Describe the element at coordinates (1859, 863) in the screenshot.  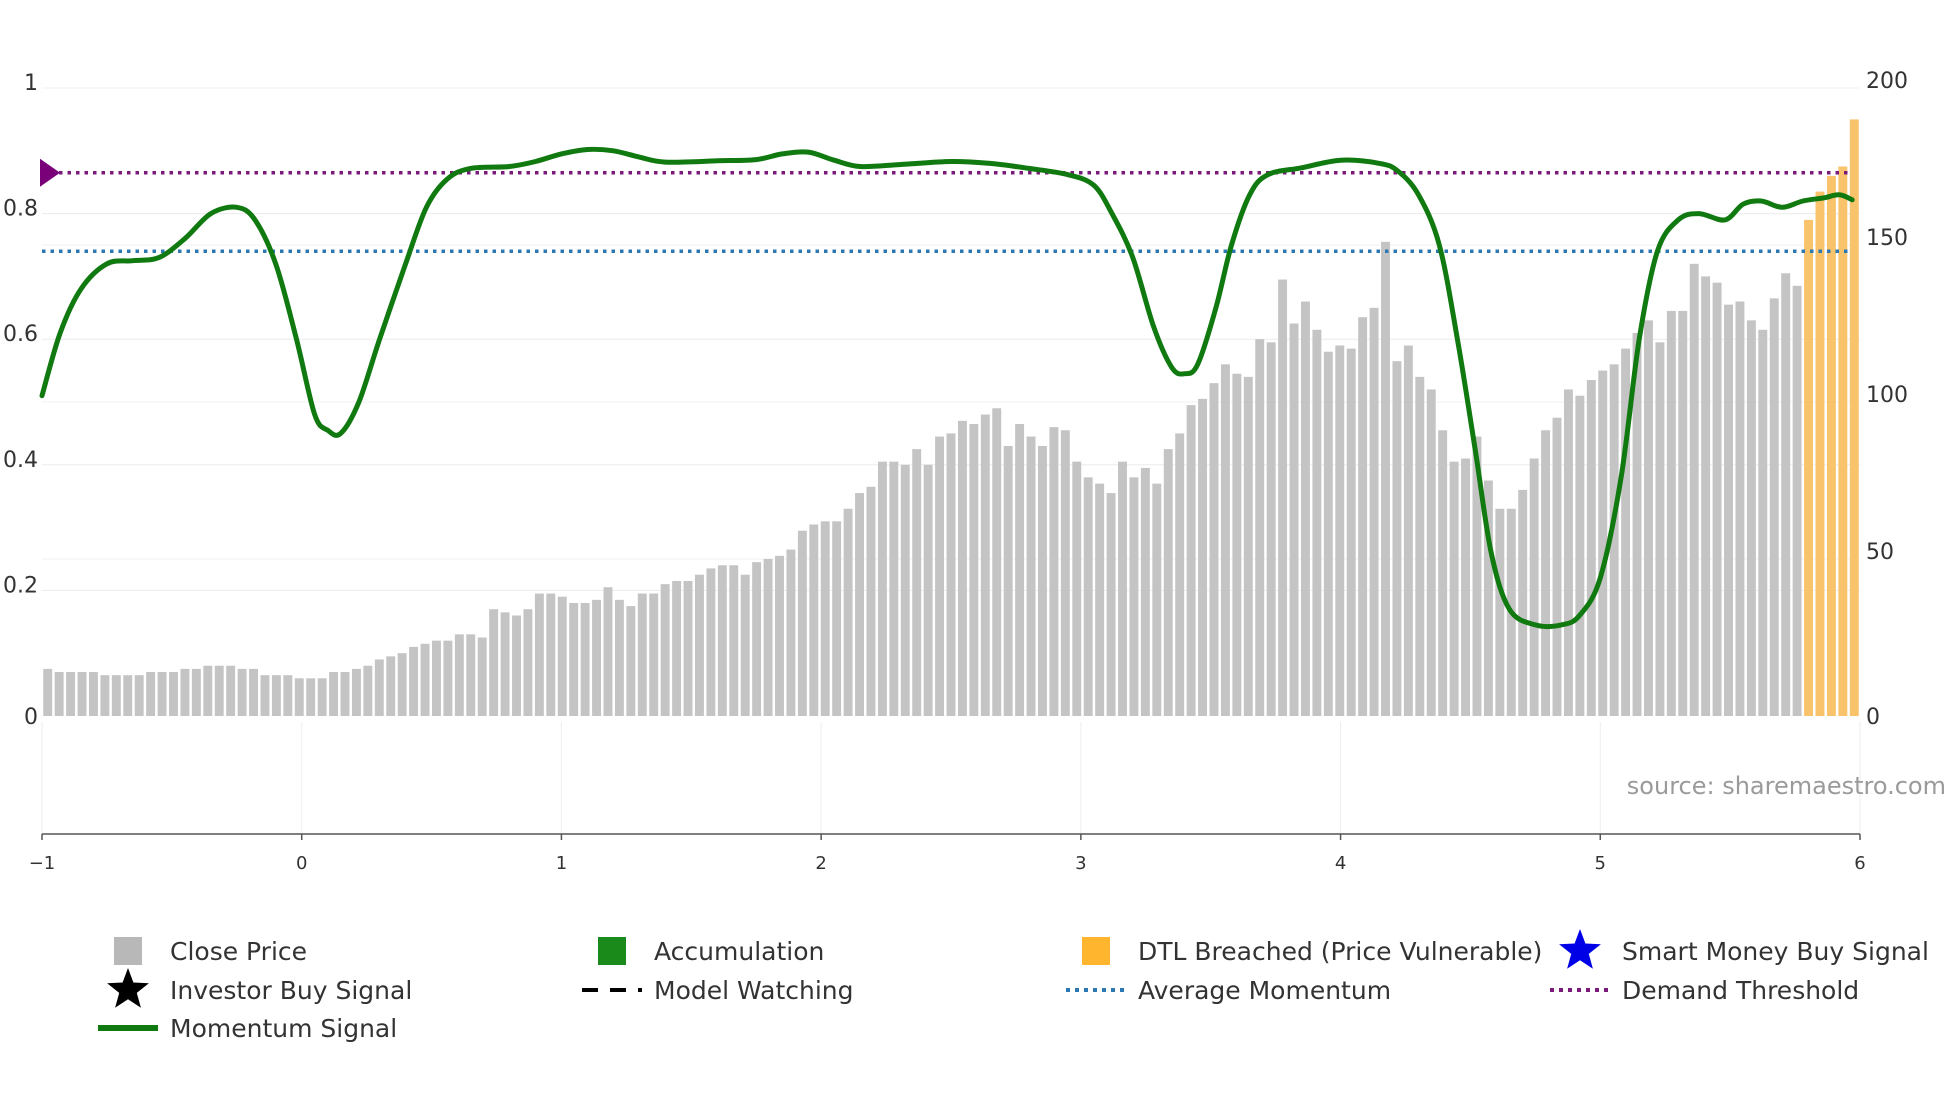
I see `x-tick-label: 6` at that location.